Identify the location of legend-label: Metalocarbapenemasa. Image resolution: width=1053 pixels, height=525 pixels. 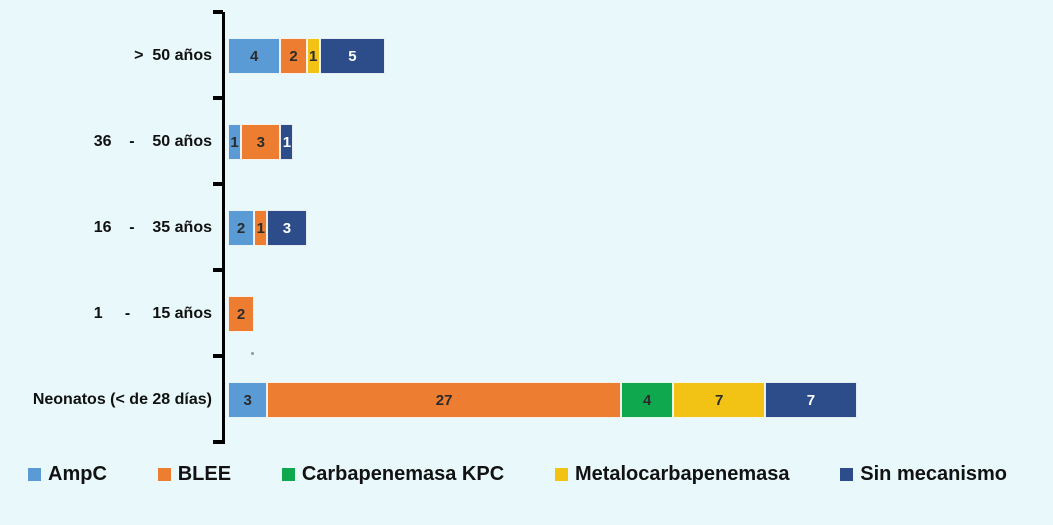
(682, 473).